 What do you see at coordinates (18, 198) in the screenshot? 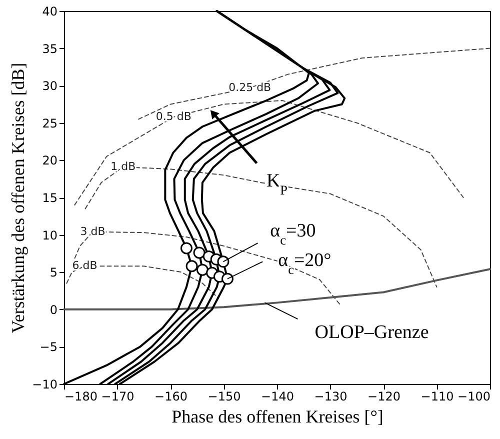
I see `y-axis-title: Verstärkung des offenen Kreises [dB]` at bounding box center [18, 198].